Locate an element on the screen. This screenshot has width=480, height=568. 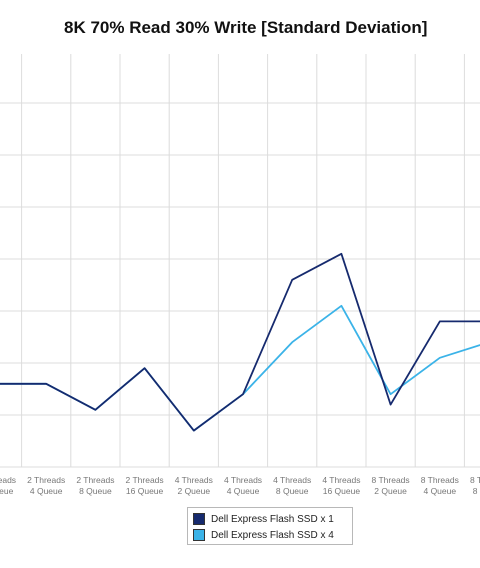
x-tick-label: 2 Threads 8 Queue is located at coordinates (95, 485).